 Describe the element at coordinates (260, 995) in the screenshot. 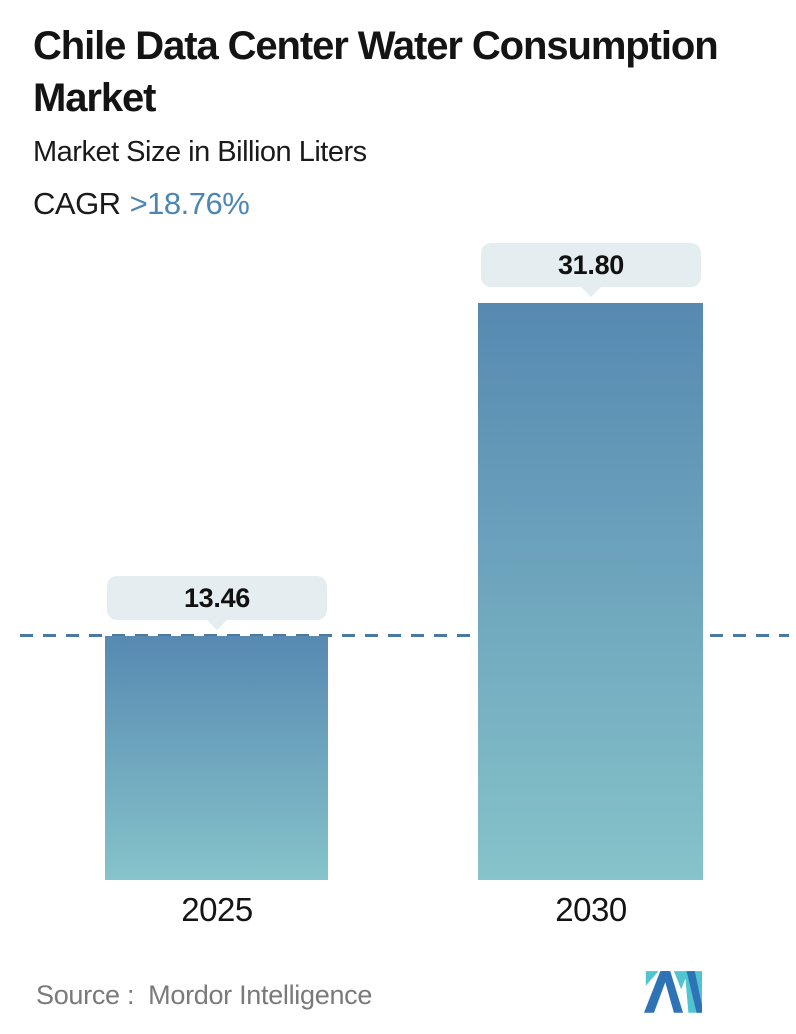

I see `source-name: Mordor Intelligence` at that location.